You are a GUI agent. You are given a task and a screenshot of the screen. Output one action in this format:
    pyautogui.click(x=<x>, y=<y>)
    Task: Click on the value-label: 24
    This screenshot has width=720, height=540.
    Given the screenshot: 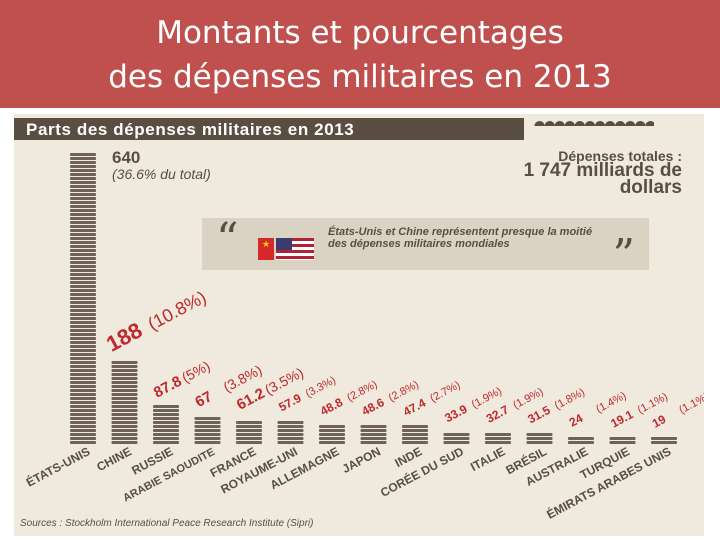 What is the action you would take?
    pyautogui.click(x=576, y=420)
    